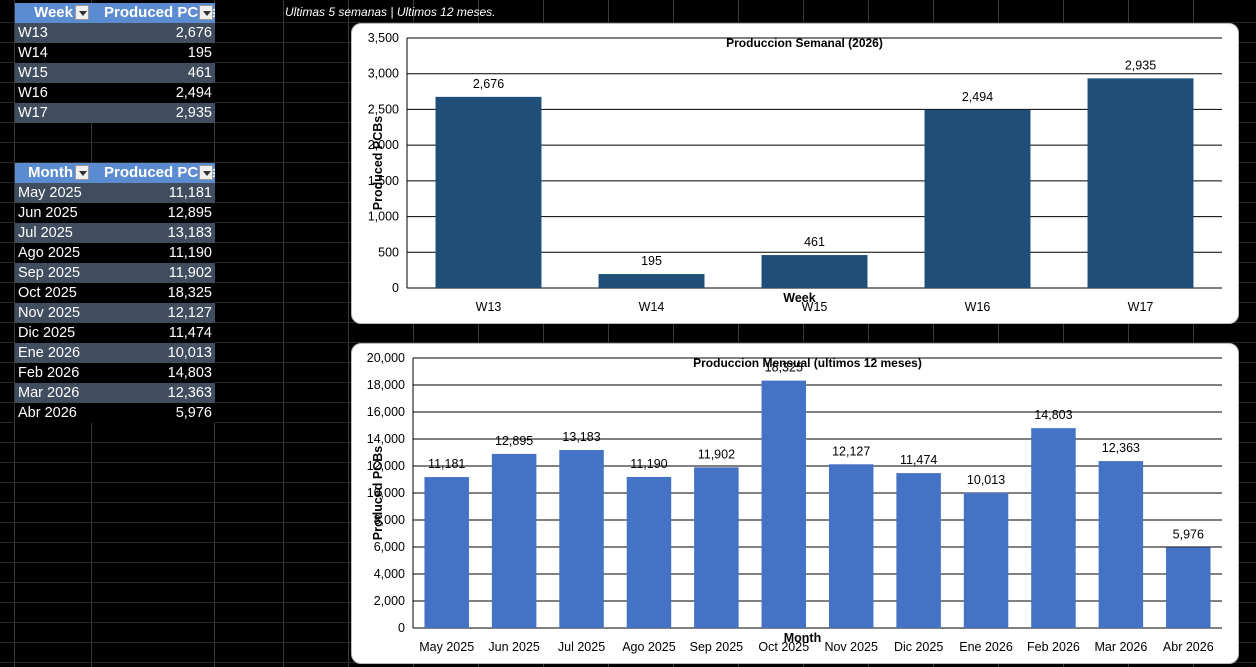 The image size is (1256, 667). What do you see at coordinates (190, 253) in the screenshot?
I see `value-cell: 11,190` at bounding box center [190, 253].